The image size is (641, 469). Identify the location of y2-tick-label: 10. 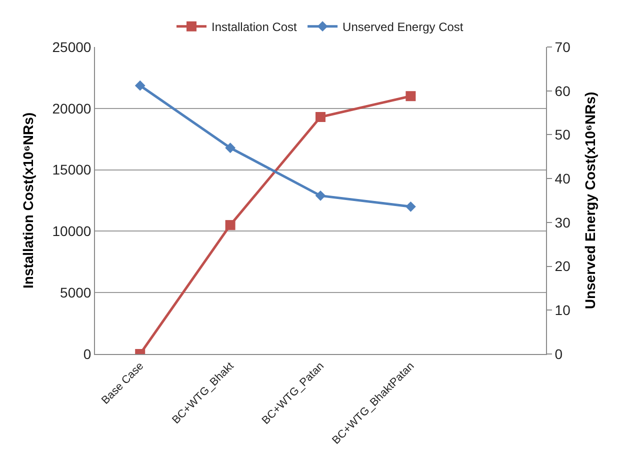
(562, 310).